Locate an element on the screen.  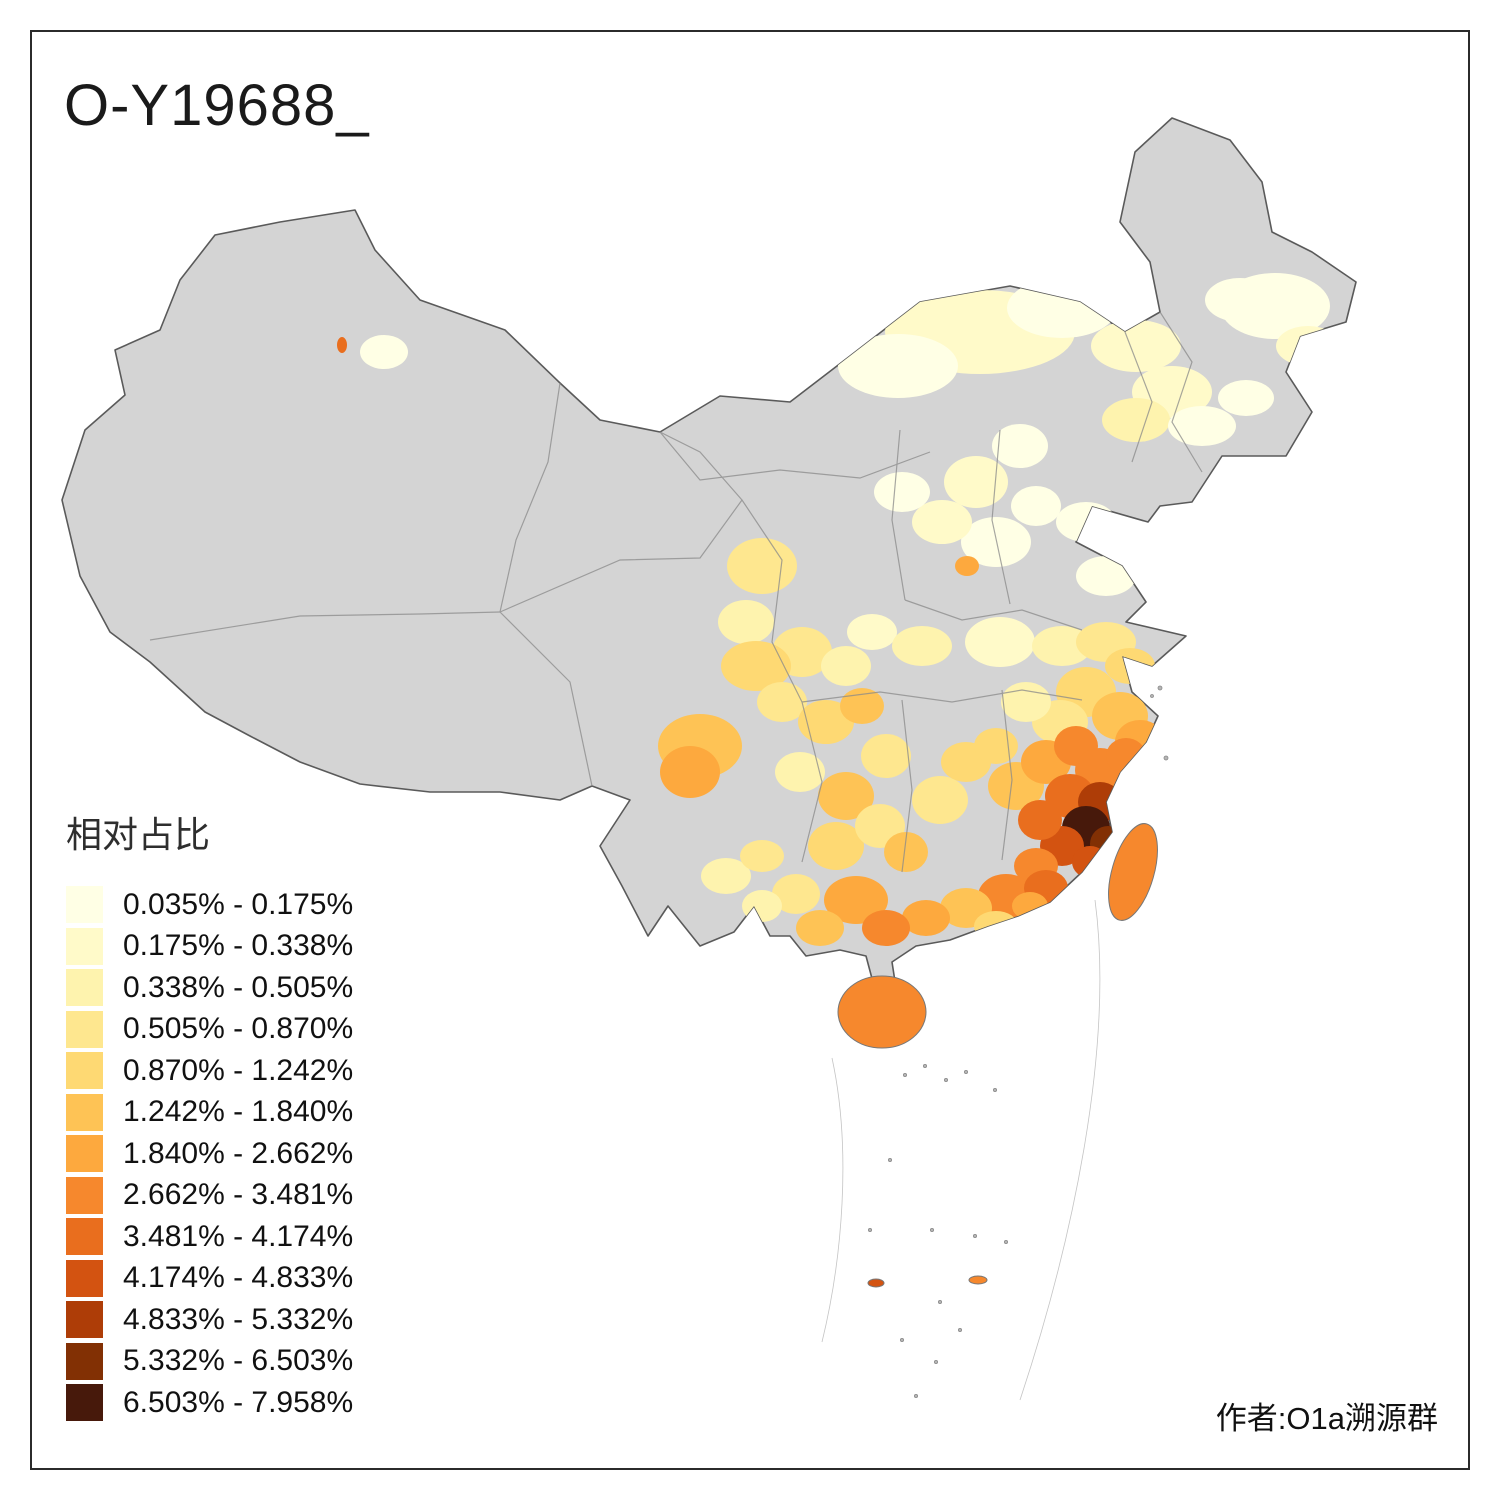
legend-row: 0.035% - 0.175% is located at coordinates (209, 905).